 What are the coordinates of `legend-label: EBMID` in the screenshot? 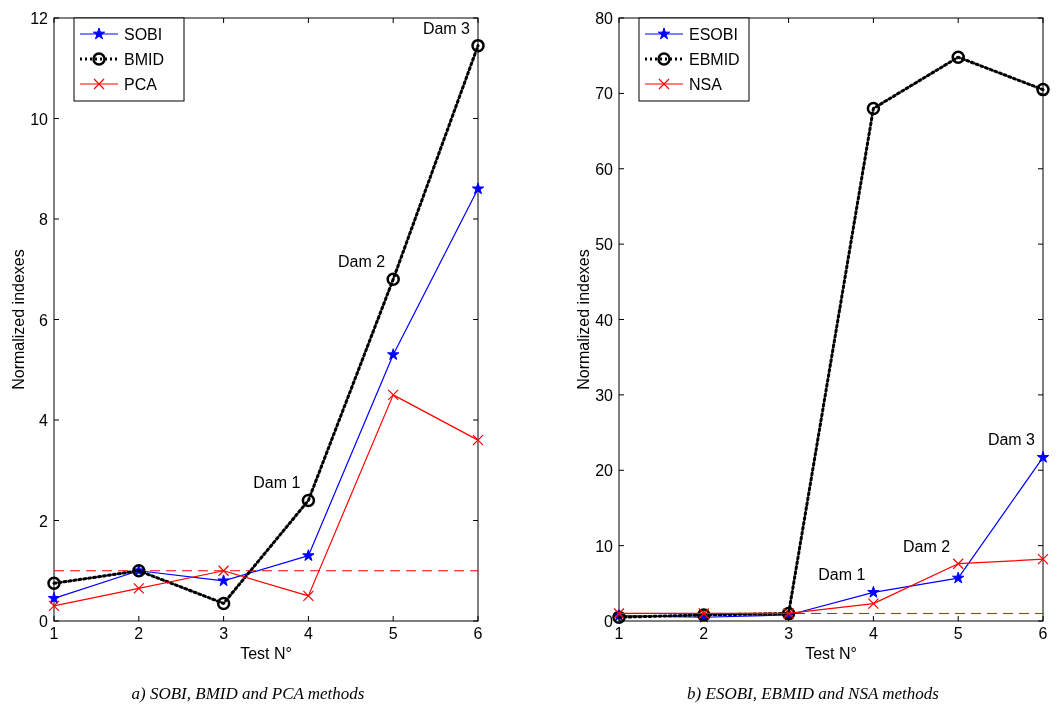 It's located at (714, 59).